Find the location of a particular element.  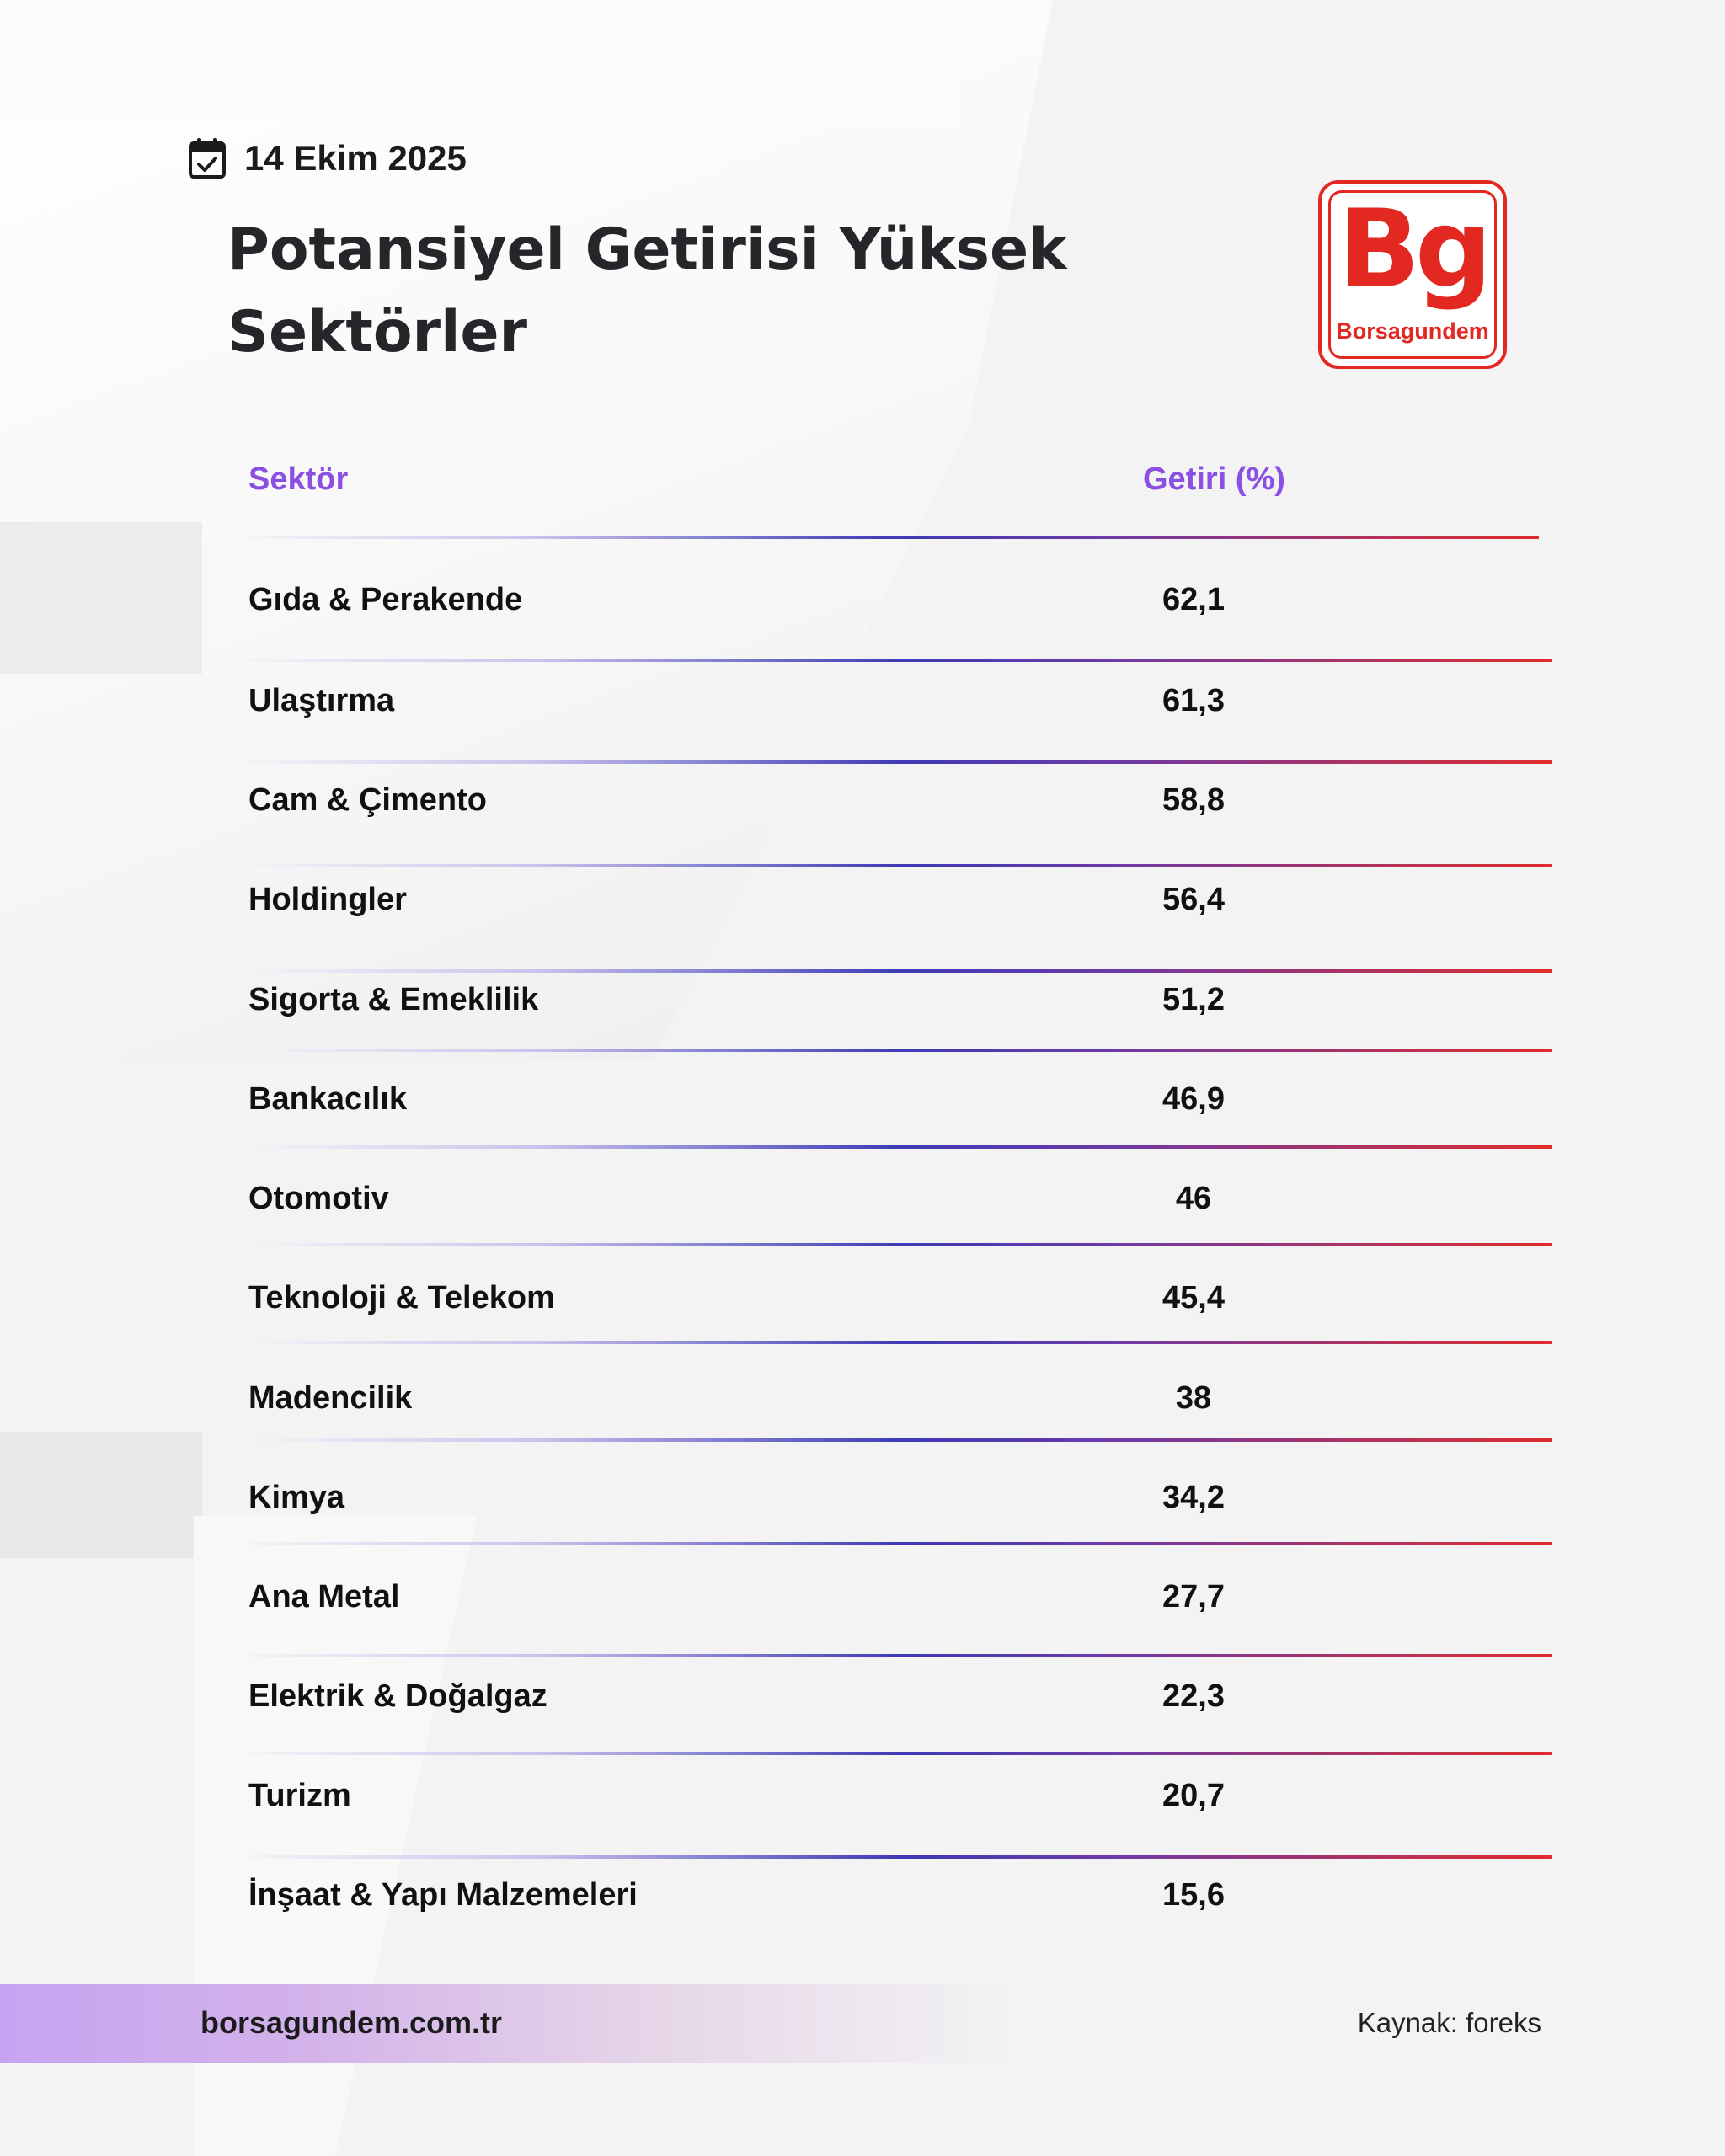

table-row: Bankacılık 46,9 is located at coordinates (900, 1099).